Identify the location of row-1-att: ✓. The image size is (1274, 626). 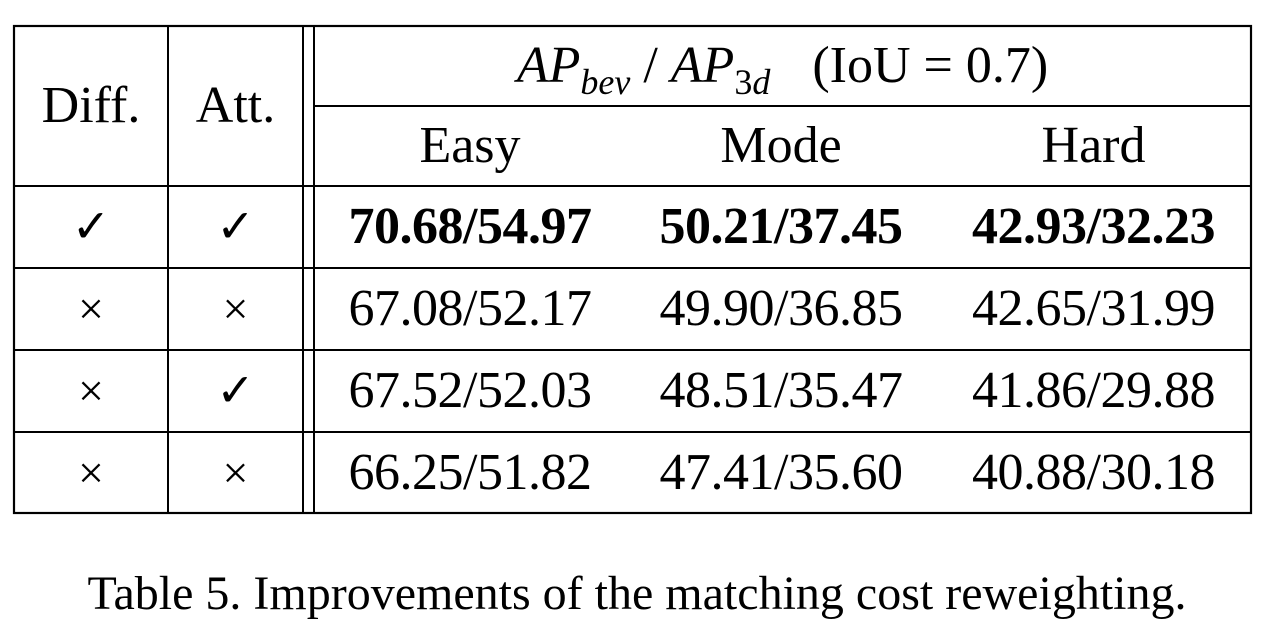
(235, 226).